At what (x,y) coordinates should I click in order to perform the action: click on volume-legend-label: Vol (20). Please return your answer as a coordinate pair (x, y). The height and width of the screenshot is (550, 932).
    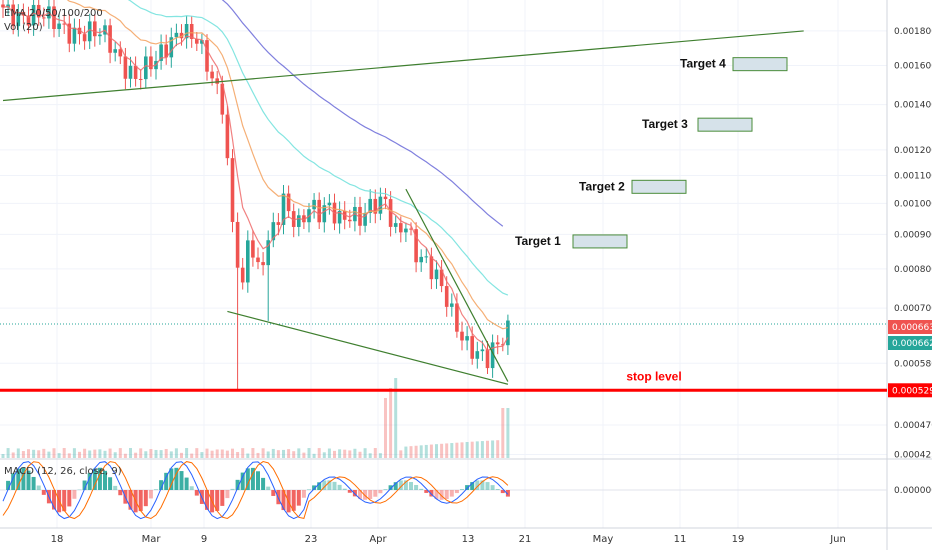
    Looking at the image, I should click on (23, 27).